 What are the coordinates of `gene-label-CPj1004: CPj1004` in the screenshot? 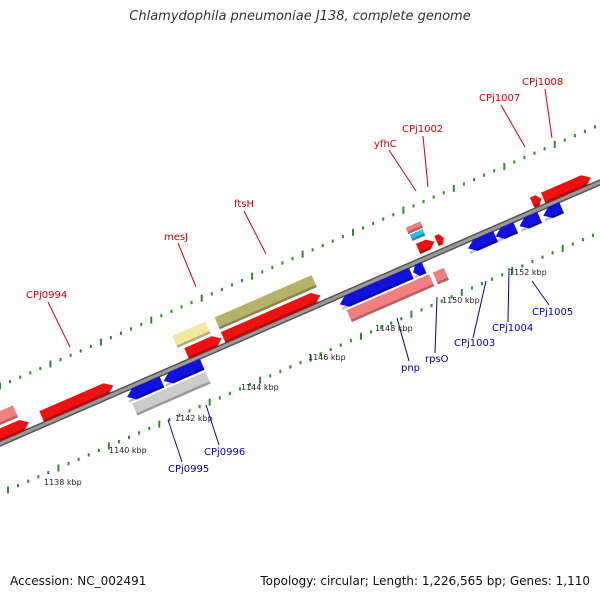 It's located at (512, 328).